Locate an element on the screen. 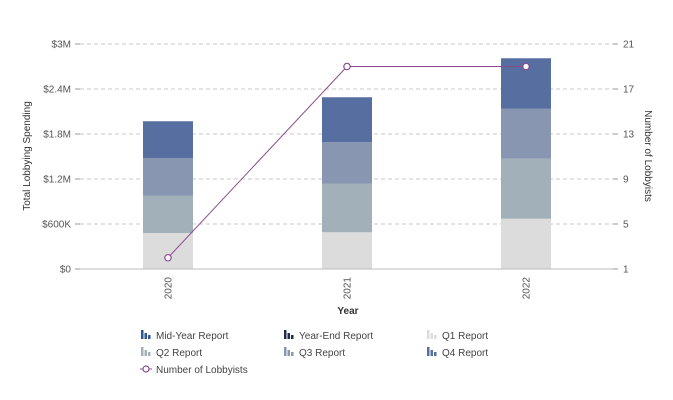 Image resolution: width=673 pixels, height=400 pixels. y2-tick-label: 5 is located at coordinates (626, 225).